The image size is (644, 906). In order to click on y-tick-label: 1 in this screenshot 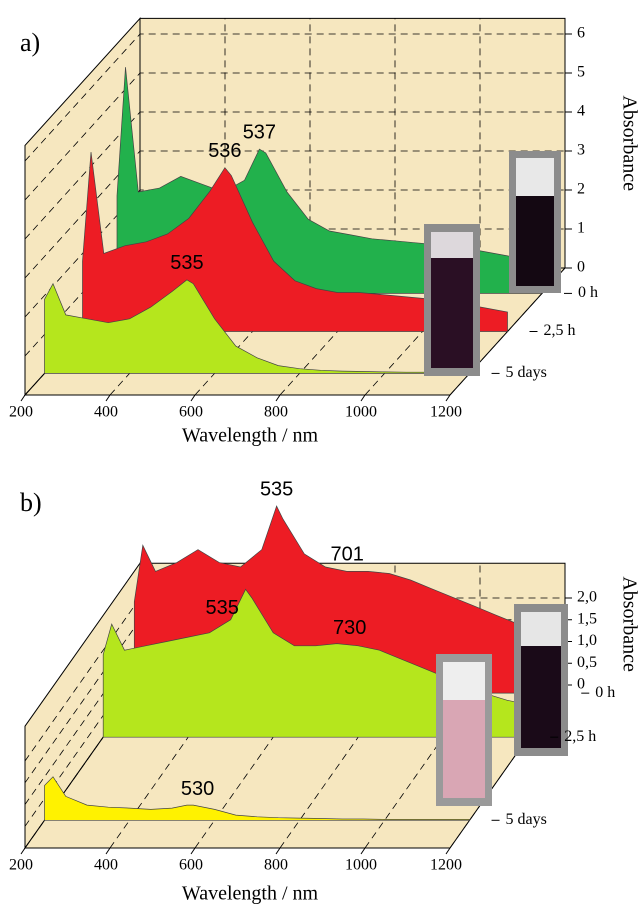, I will do `click(581, 228)`.